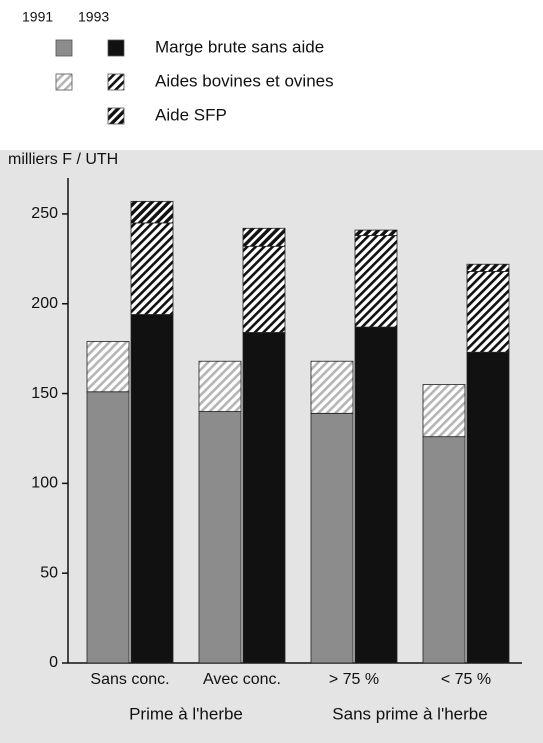  I want to click on legend-label: Aides bovines et ovines, so click(244, 80).